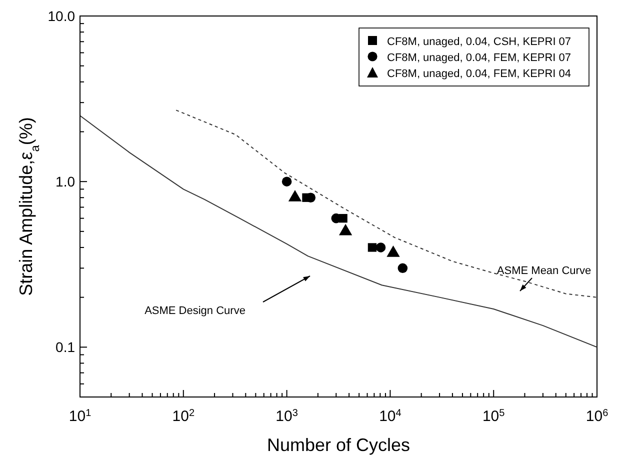 This screenshot has height=469, width=619. Describe the element at coordinates (479, 74) in the screenshot. I see `legend-label: CF8M, unaged, 0.04, FEM, KEPRI 04` at that location.